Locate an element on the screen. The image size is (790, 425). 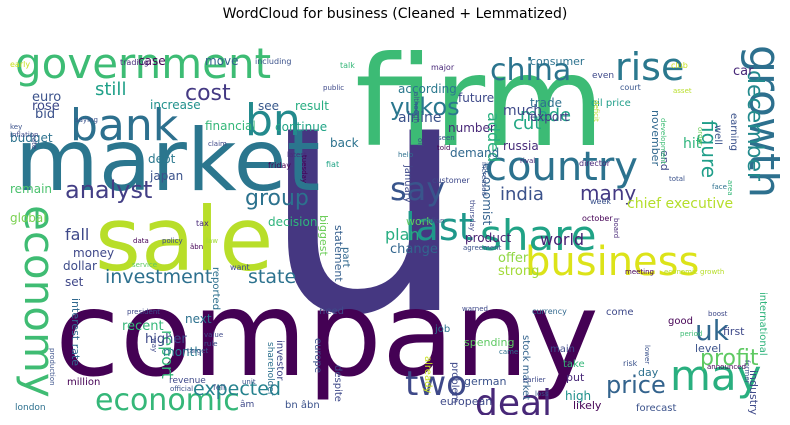
word-rival: rival is located at coordinates (527, 161).